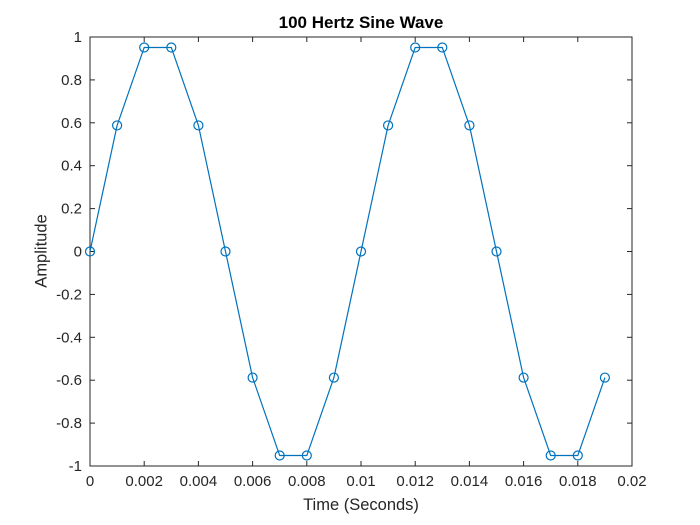  What do you see at coordinates (361, 22) in the screenshot?
I see `chart-title: 100 Hertz Sine Wave` at bounding box center [361, 22].